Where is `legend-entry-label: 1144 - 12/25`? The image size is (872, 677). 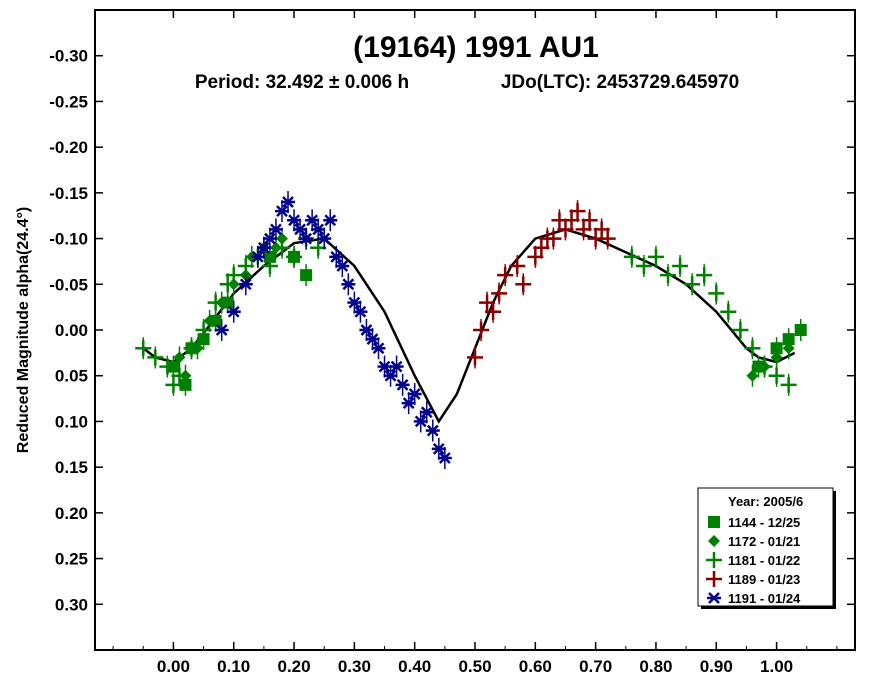
legend-entry-label: 1144 - 12/25 is located at coordinates (764, 522).